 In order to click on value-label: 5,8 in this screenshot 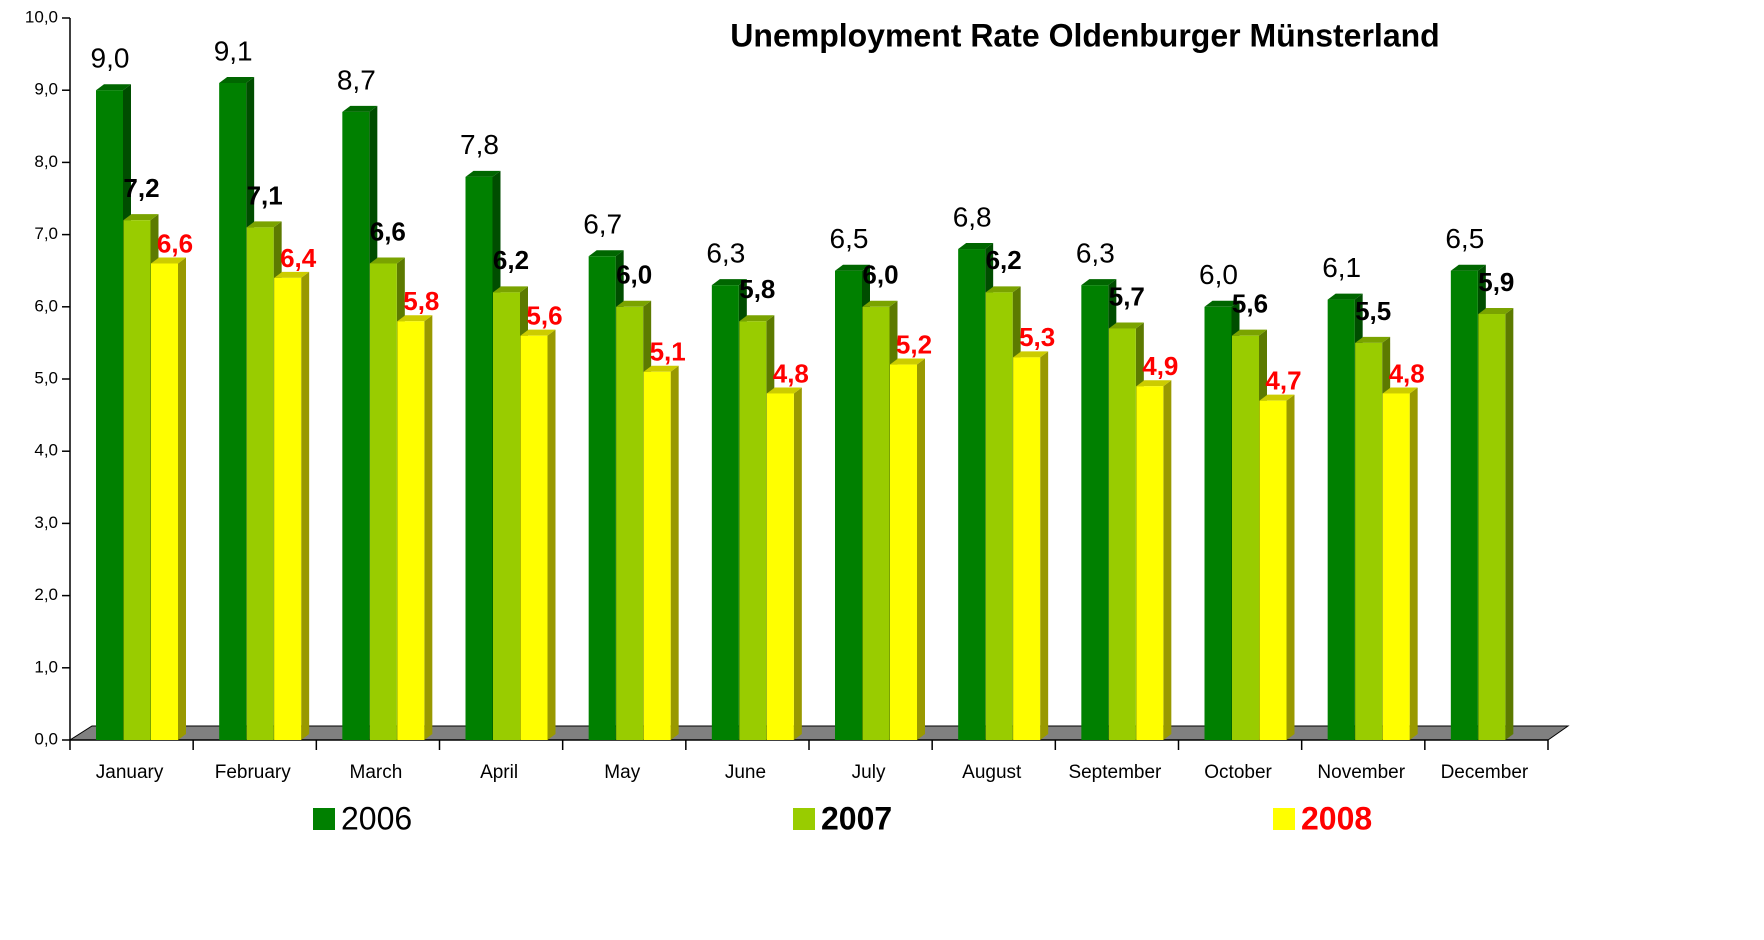, I will do `click(757, 289)`.